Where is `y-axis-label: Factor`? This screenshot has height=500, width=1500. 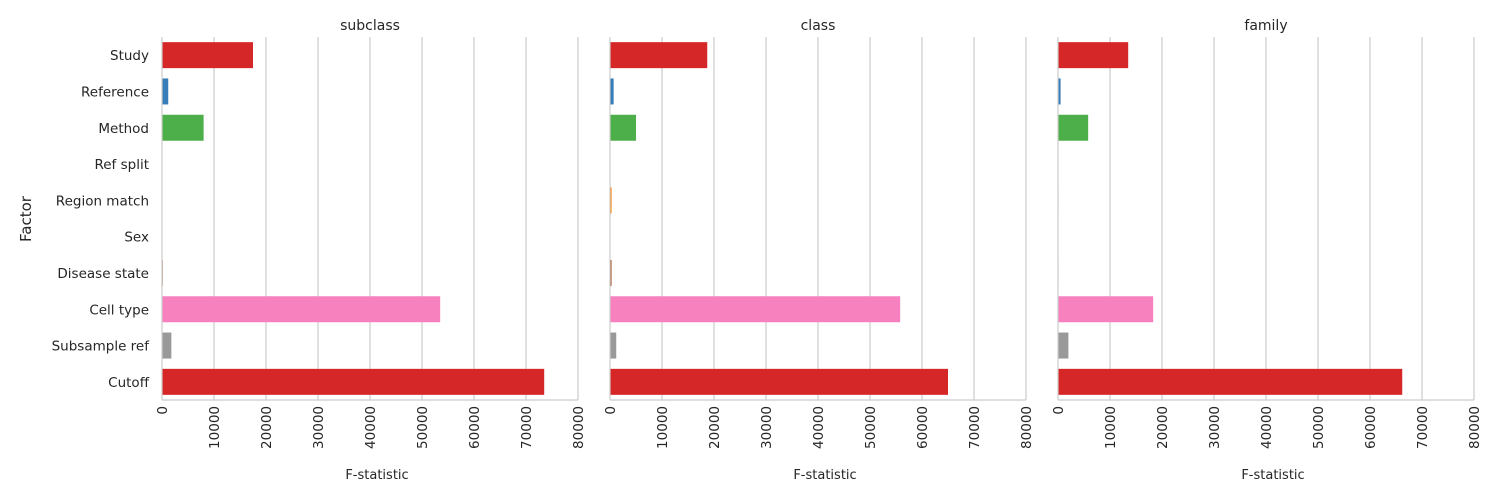 y-axis-label: Factor is located at coordinates (26, 218).